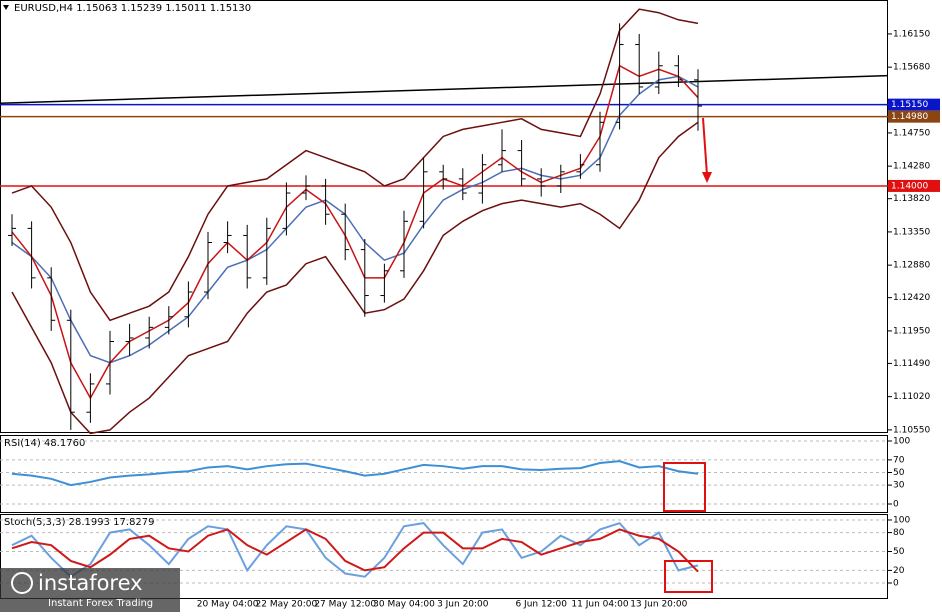 The width and height of the screenshot is (942, 616). I want to click on level-label: 1.15150, so click(909, 105).